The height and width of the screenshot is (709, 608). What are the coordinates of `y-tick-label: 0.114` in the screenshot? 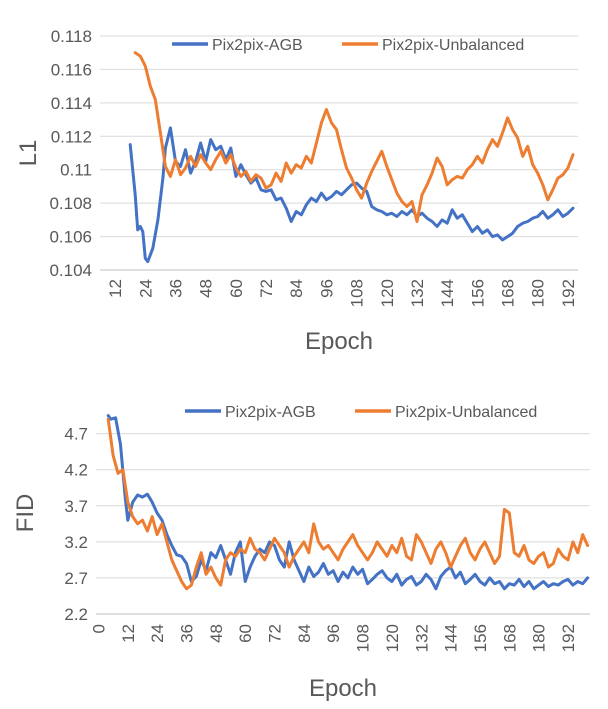 It's located at (71, 103).